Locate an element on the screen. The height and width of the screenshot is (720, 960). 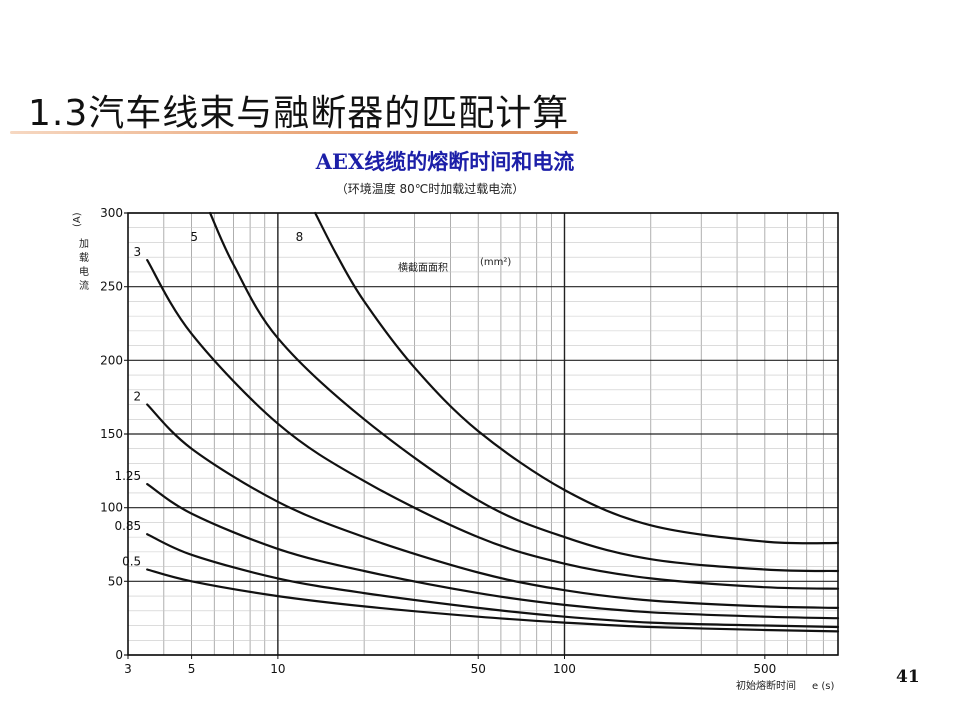
series-label-0.5: 0.5 is located at coordinates (131, 562).